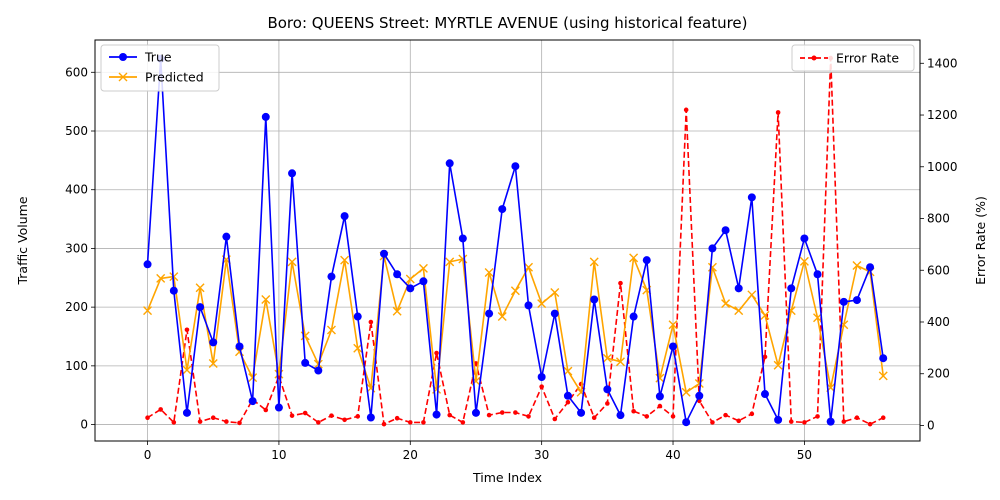  I want to click on legend-error-rate-marker, so click(814, 58).